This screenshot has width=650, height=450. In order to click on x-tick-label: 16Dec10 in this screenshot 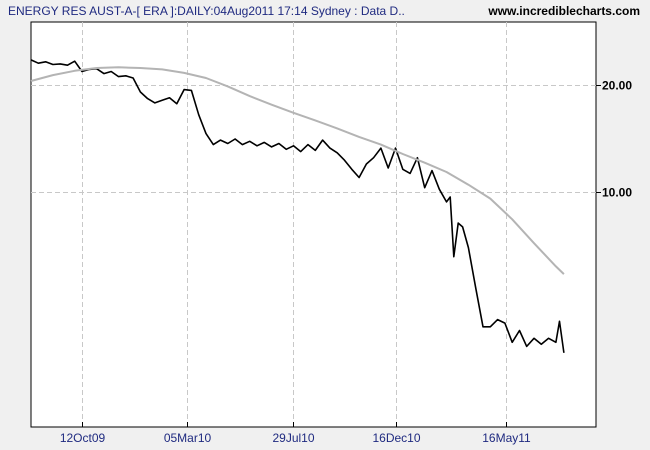, I will do `click(396, 438)`.